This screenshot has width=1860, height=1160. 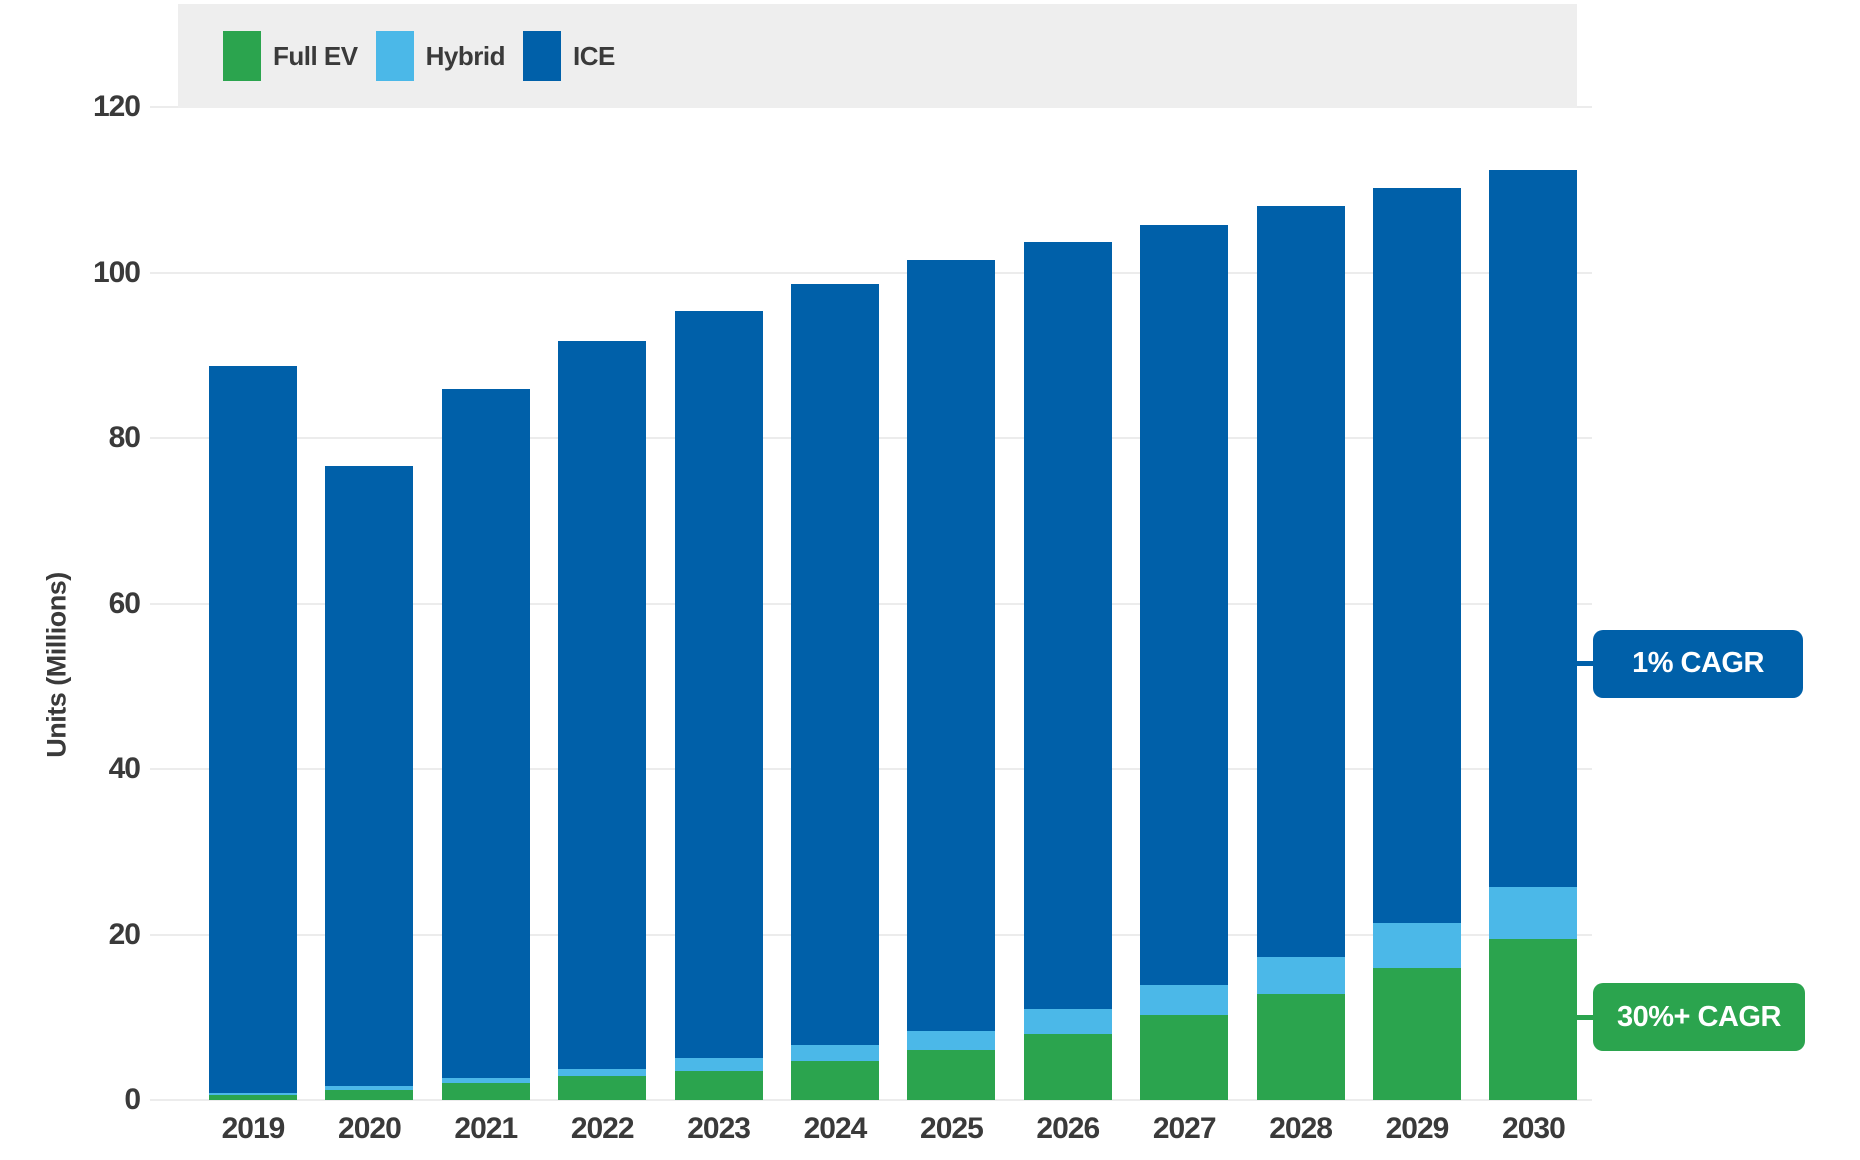 I want to click on legend-label: ICE, so click(x=593, y=55).